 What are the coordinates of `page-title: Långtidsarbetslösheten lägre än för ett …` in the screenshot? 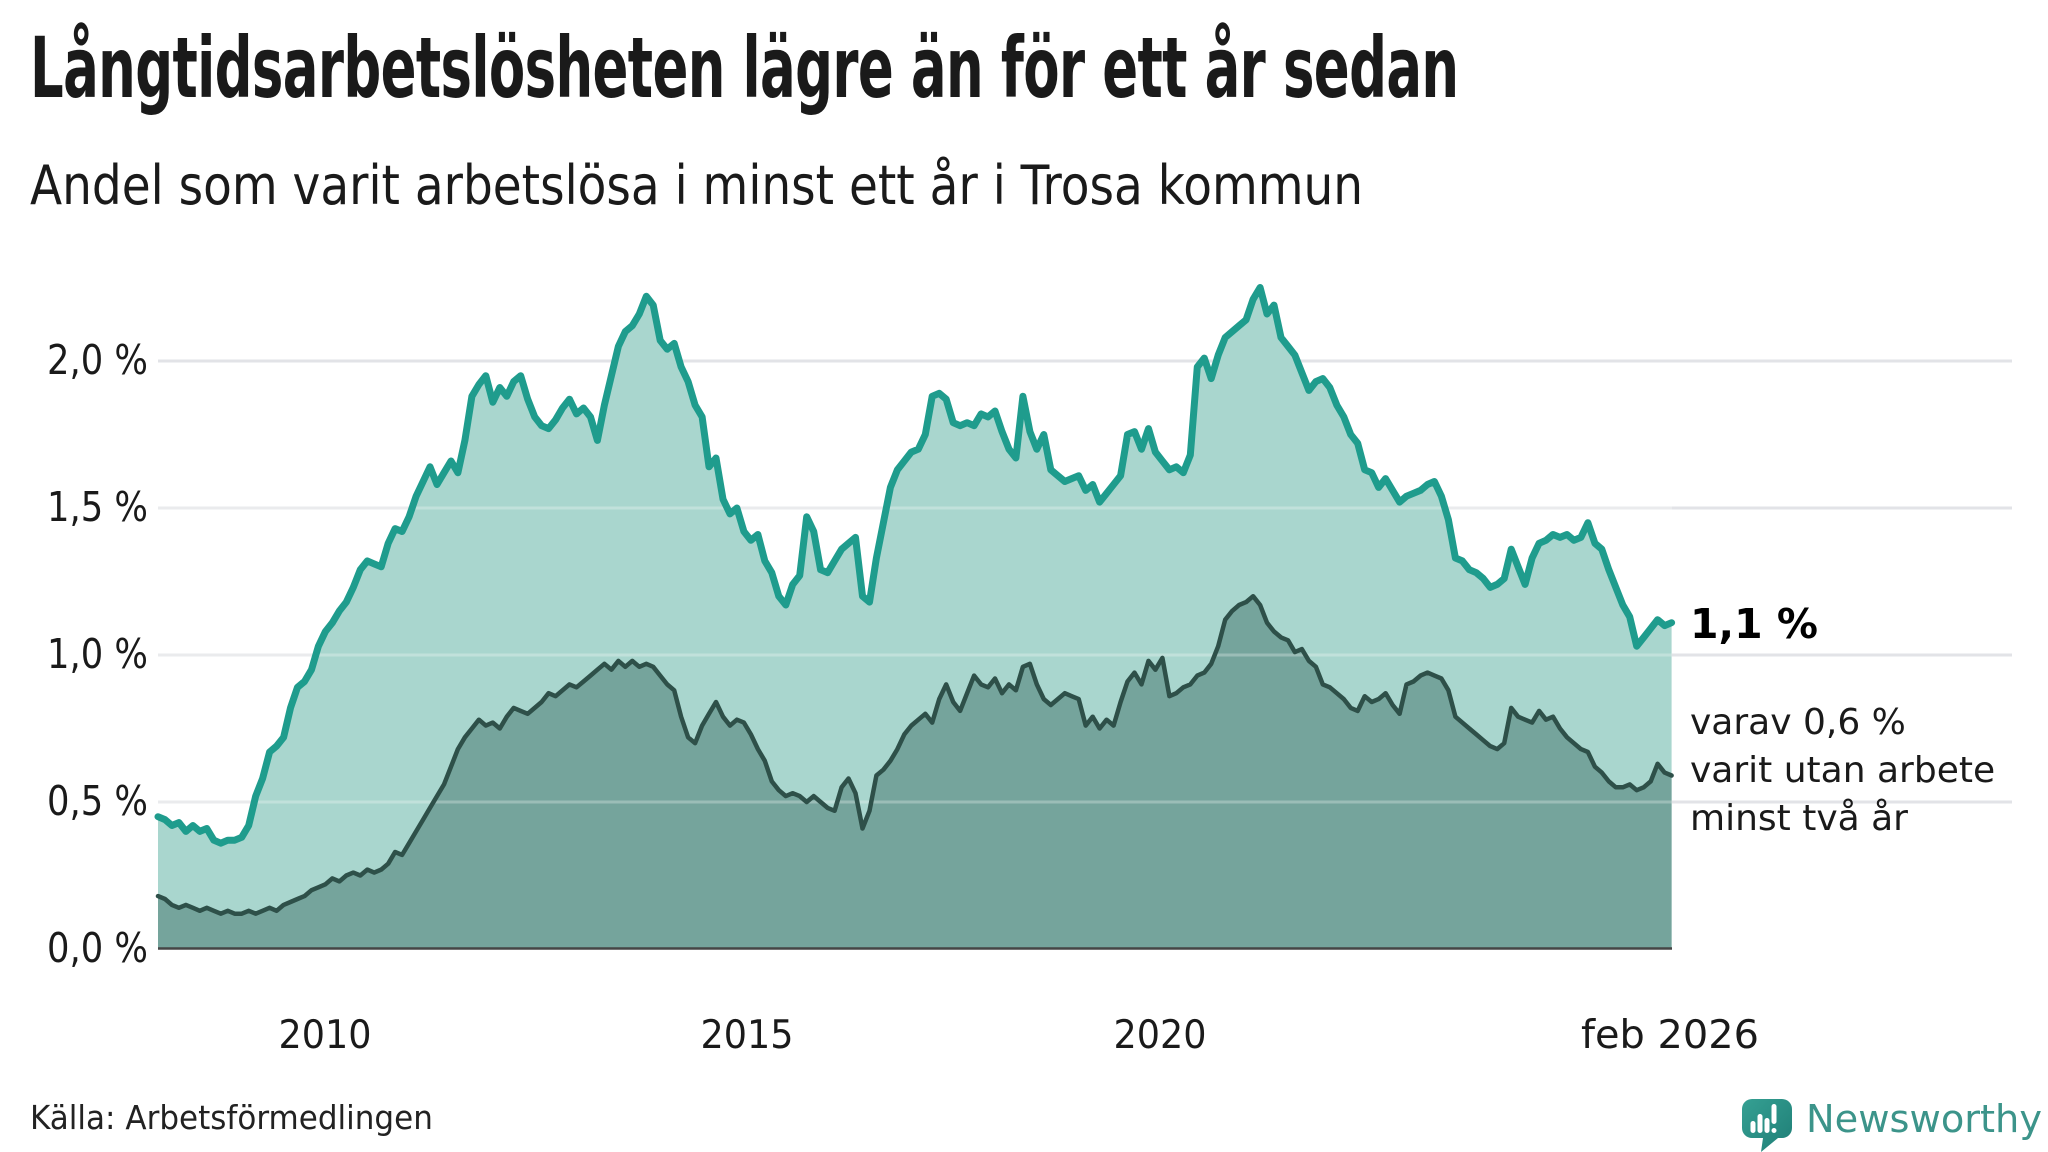 It's located at (744, 68).